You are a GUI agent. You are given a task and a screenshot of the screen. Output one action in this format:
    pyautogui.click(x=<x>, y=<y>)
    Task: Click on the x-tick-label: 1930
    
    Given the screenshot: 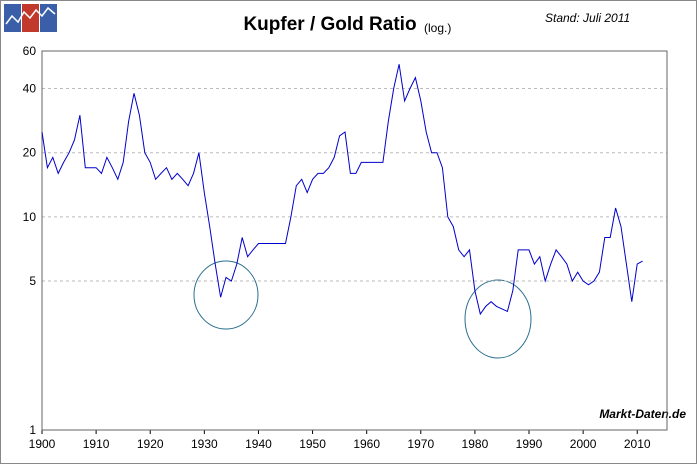 What is the action you would take?
    pyautogui.click(x=204, y=444)
    